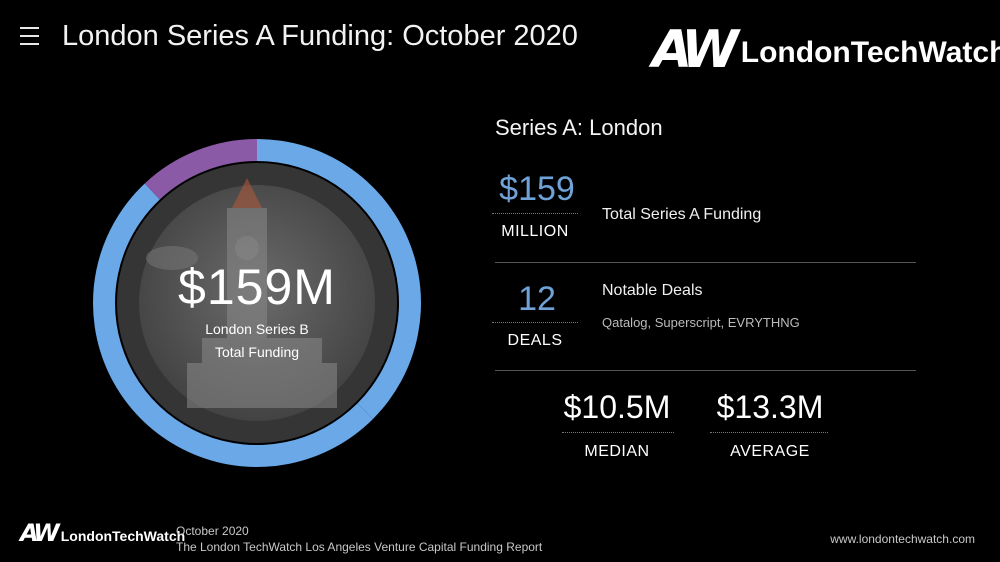 The image size is (1000, 562). What do you see at coordinates (123, 536) in the screenshot?
I see `footer-brand-name: LondonTechWatch` at bounding box center [123, 536].